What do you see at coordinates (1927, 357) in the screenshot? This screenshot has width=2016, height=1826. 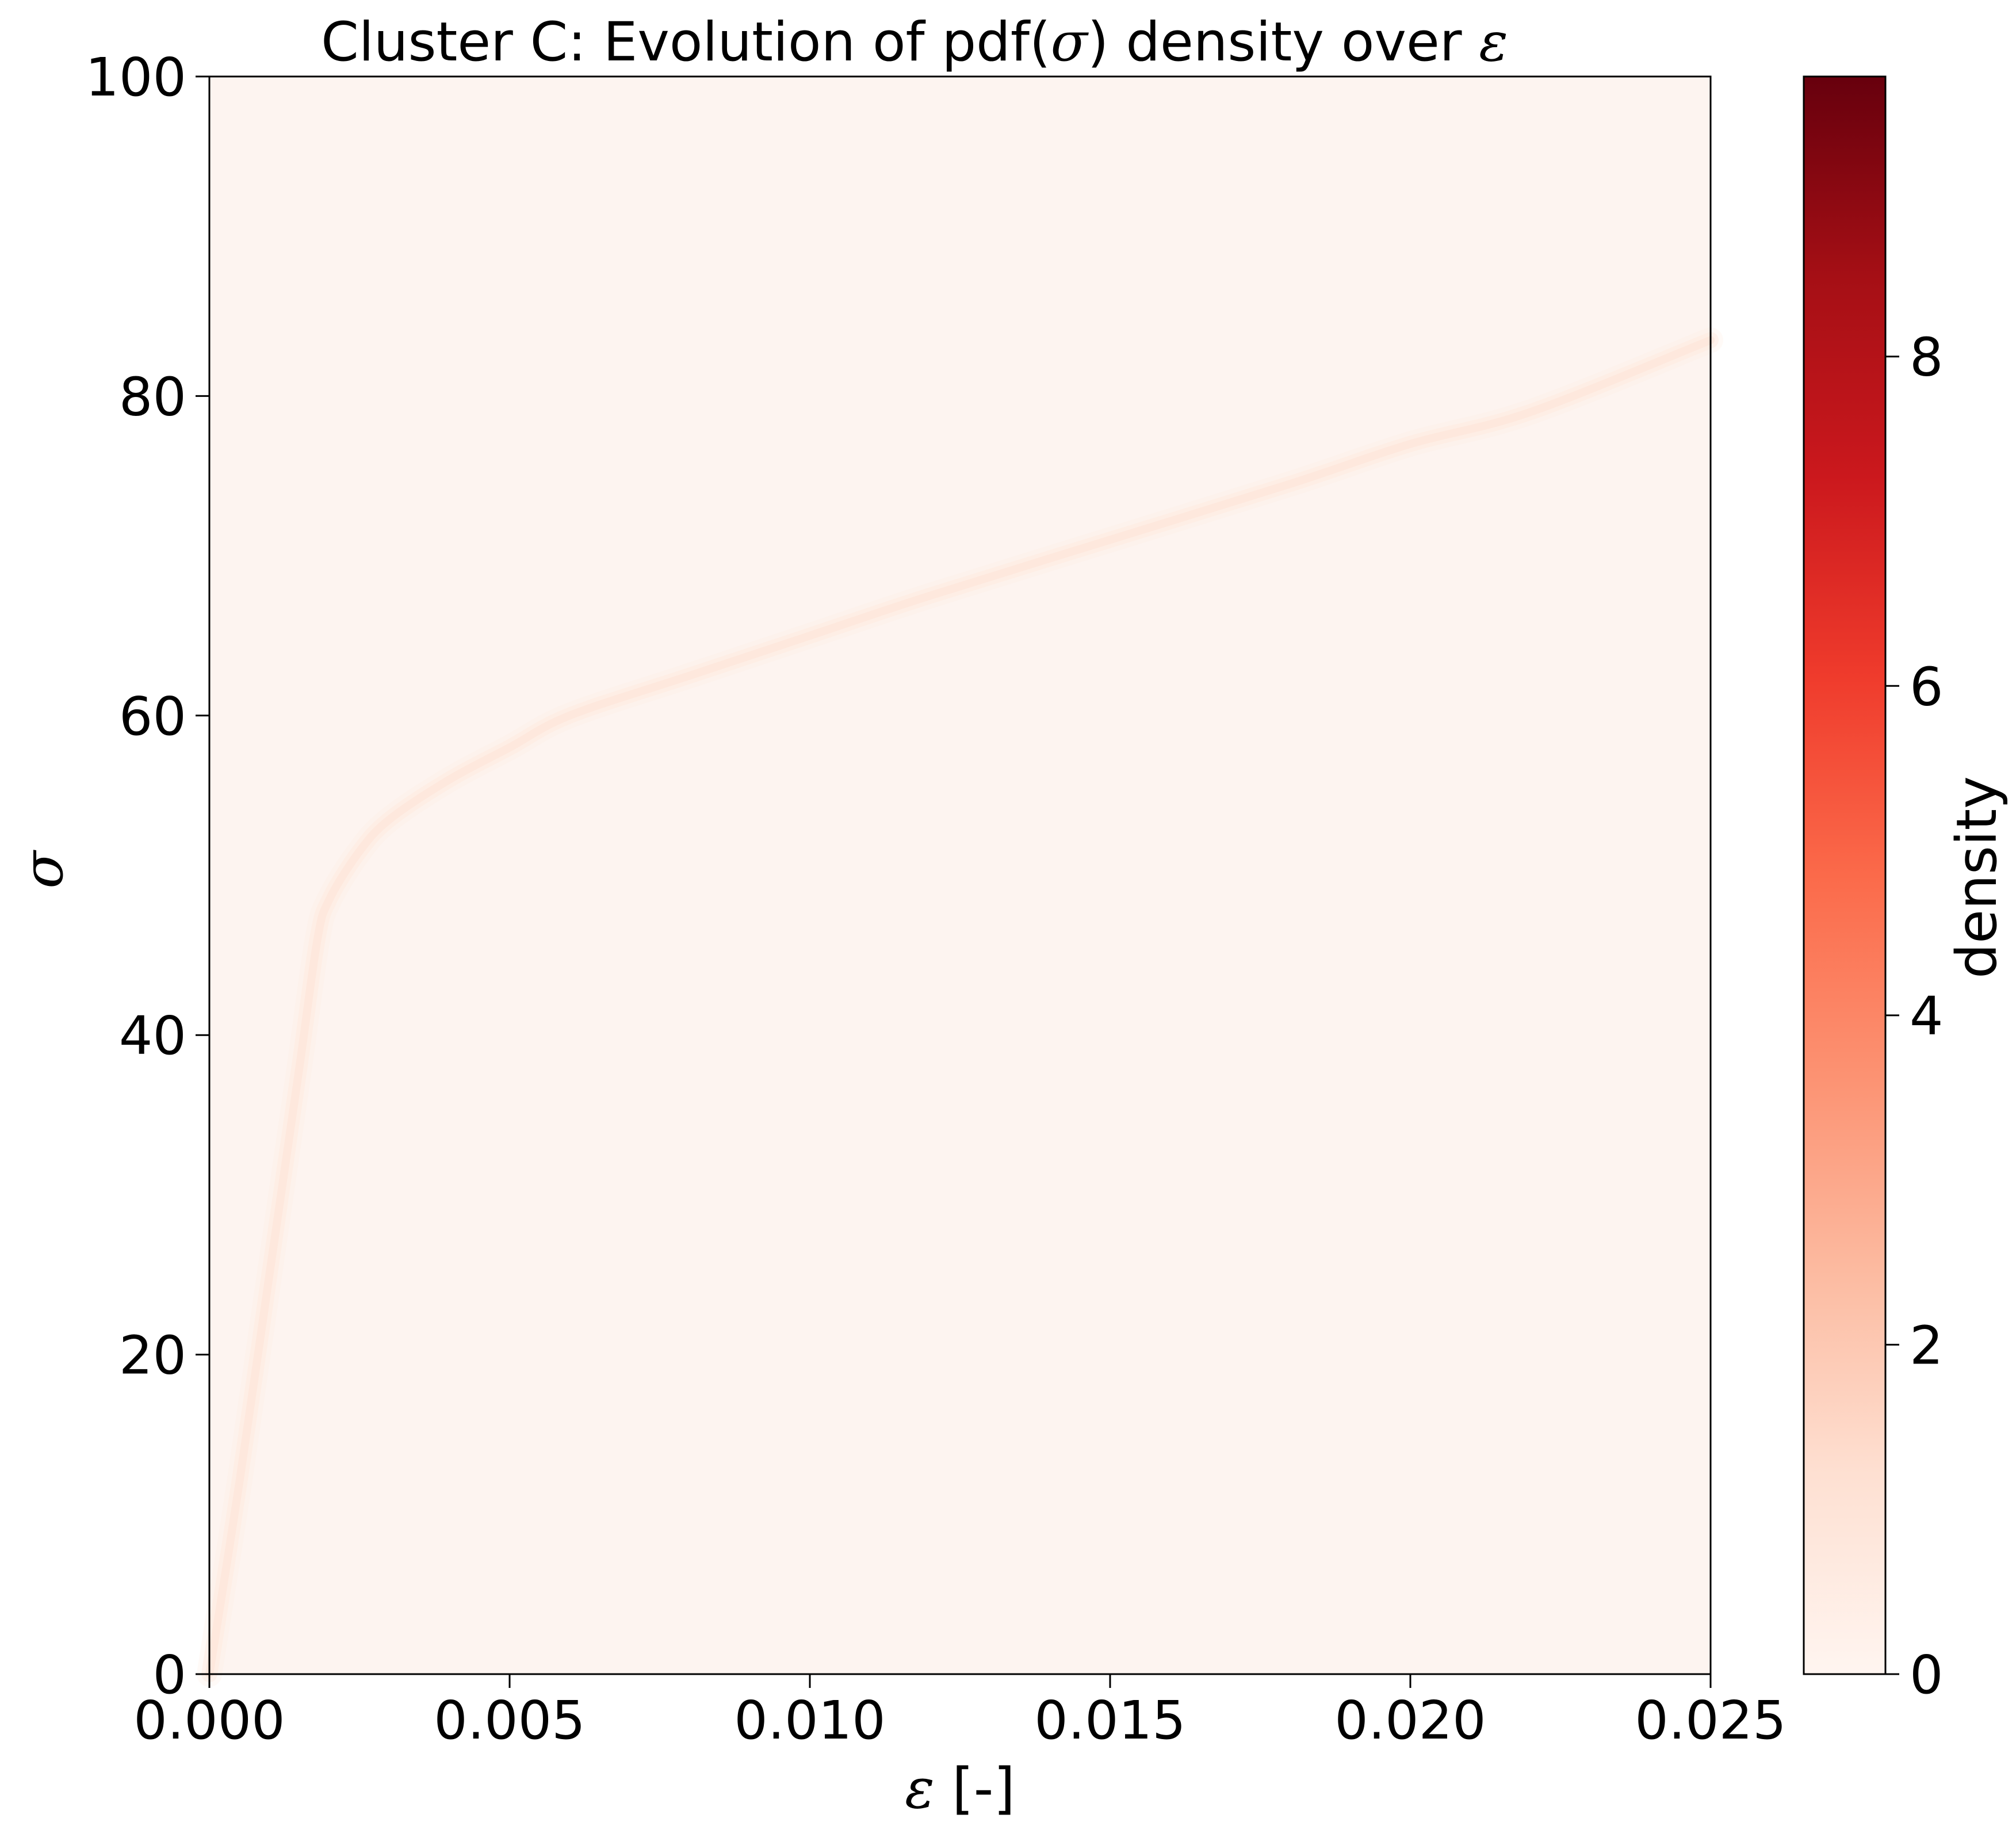 I see `colorbar-tick-label: 8` at bounding box center [1927, 357].